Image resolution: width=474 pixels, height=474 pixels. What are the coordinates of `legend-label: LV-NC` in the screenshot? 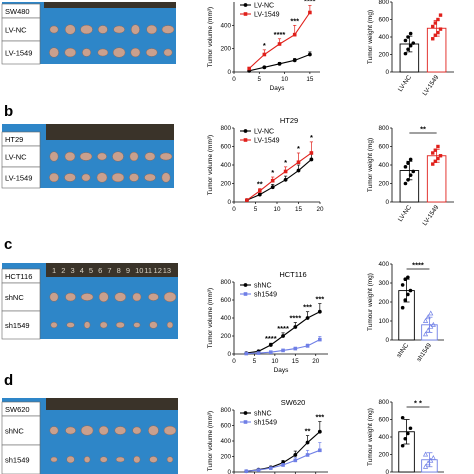 It's located at (264, 5).